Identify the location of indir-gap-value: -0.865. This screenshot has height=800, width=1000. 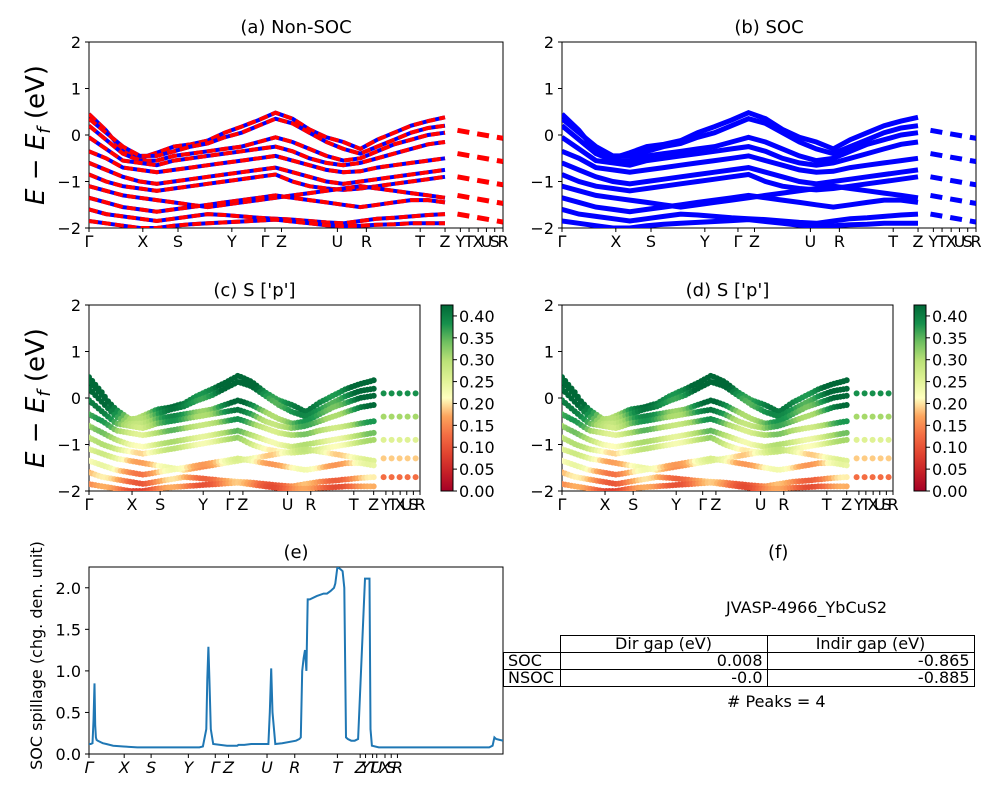
(870, 661).